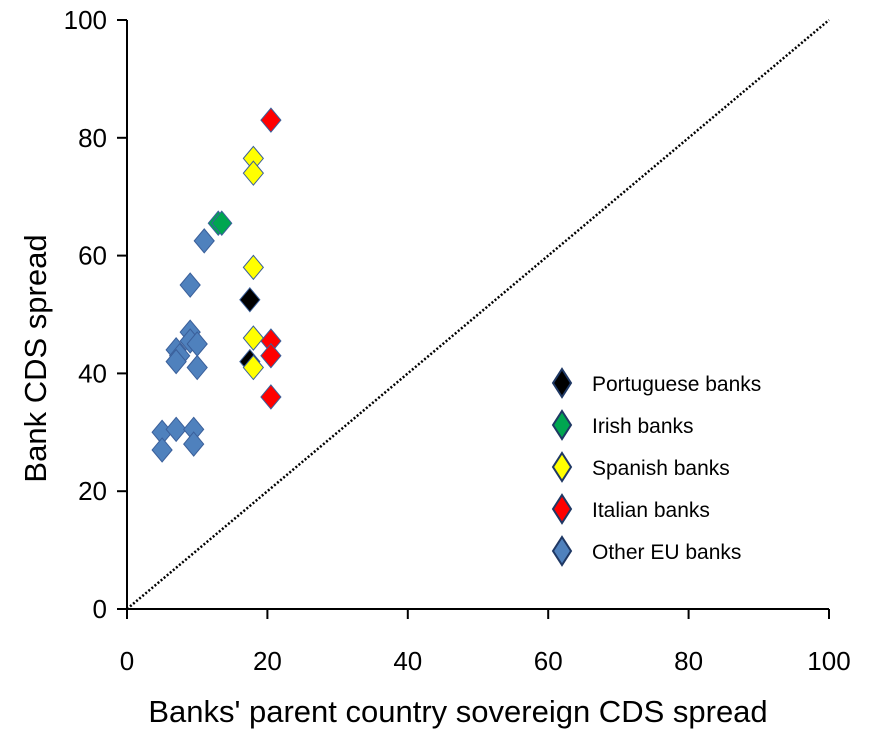 The height and width of the screenshot is (733, 870). What do you see at coordinates (35, 358) in the screenshot?
I see `y-axis-title: Bank CDS spread` at bounding box center [35, 358].